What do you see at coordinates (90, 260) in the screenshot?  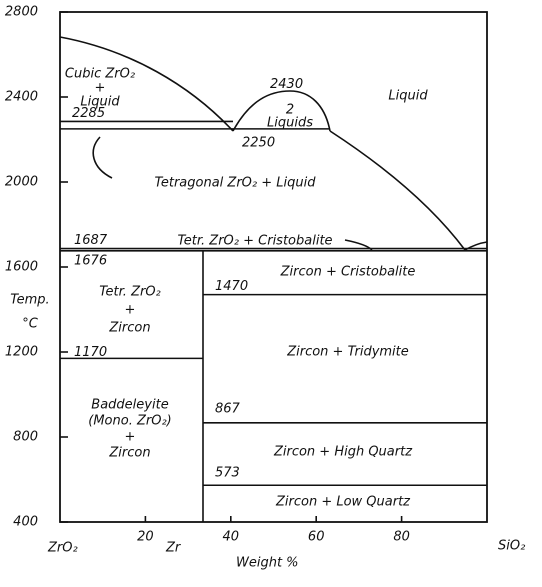 I see `isotherm-label: 1676` at bounding box center [90, 260].